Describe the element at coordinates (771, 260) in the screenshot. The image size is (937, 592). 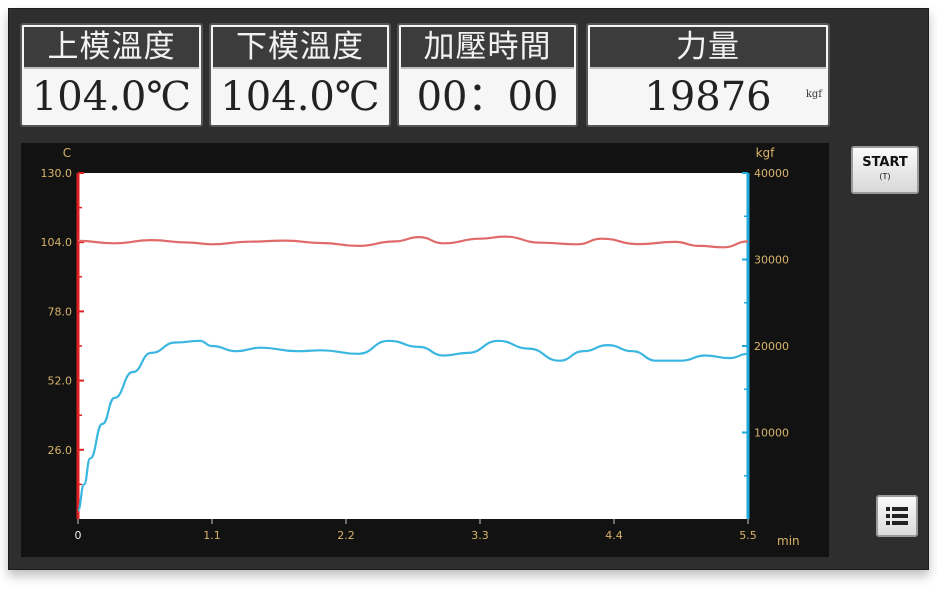
I see `right-tick-label: 30000` at that location.